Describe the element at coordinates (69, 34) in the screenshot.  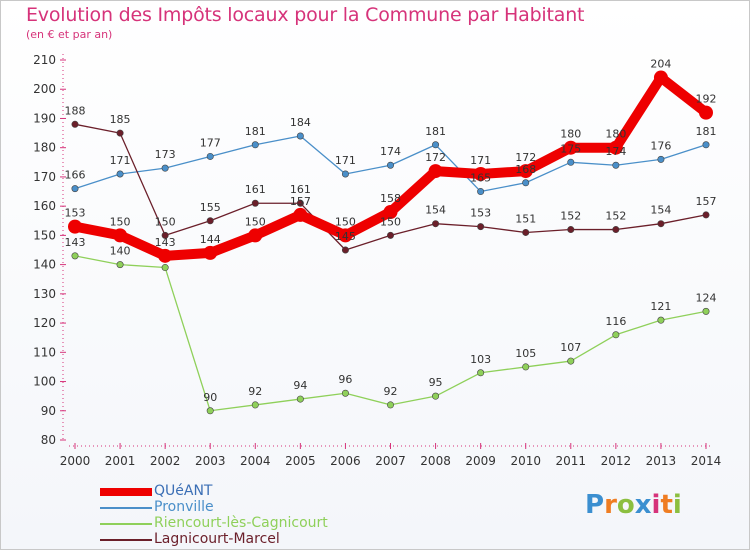
I see `chart-subtitle: (en € et par an)` at that location.